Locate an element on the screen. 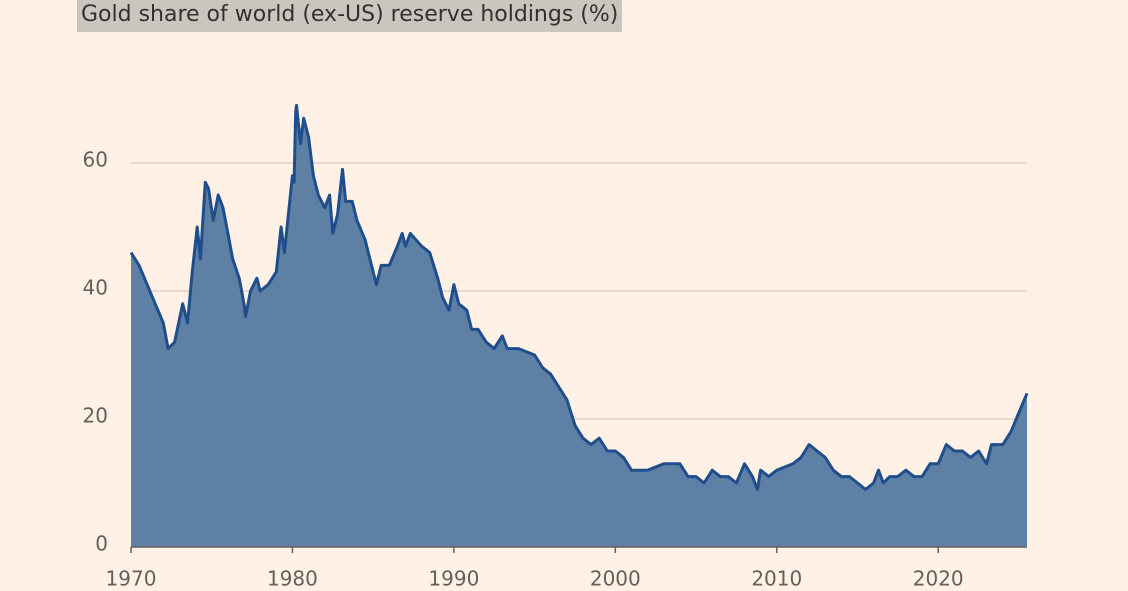  y-tick-label: 20 is located at coordinates (95, 416).